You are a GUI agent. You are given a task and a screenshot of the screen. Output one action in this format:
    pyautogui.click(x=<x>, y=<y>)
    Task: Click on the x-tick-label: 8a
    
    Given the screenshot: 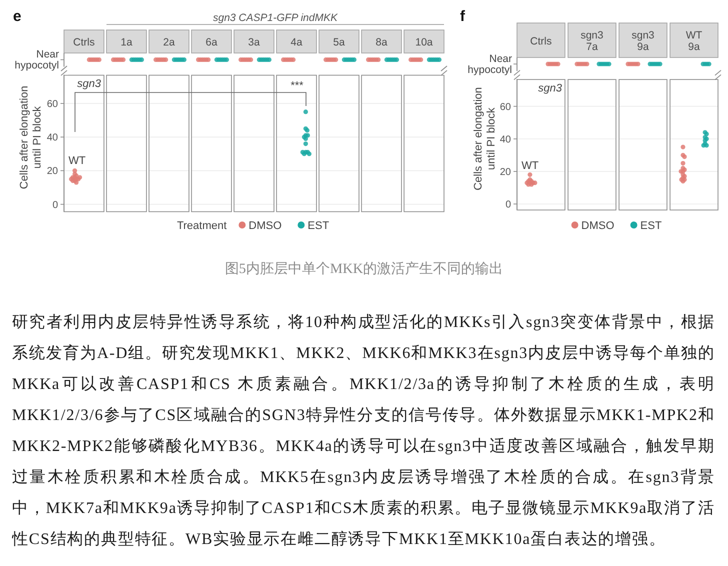 What is the action you would take?
    pyautogui.click(x=382, y=42)
    